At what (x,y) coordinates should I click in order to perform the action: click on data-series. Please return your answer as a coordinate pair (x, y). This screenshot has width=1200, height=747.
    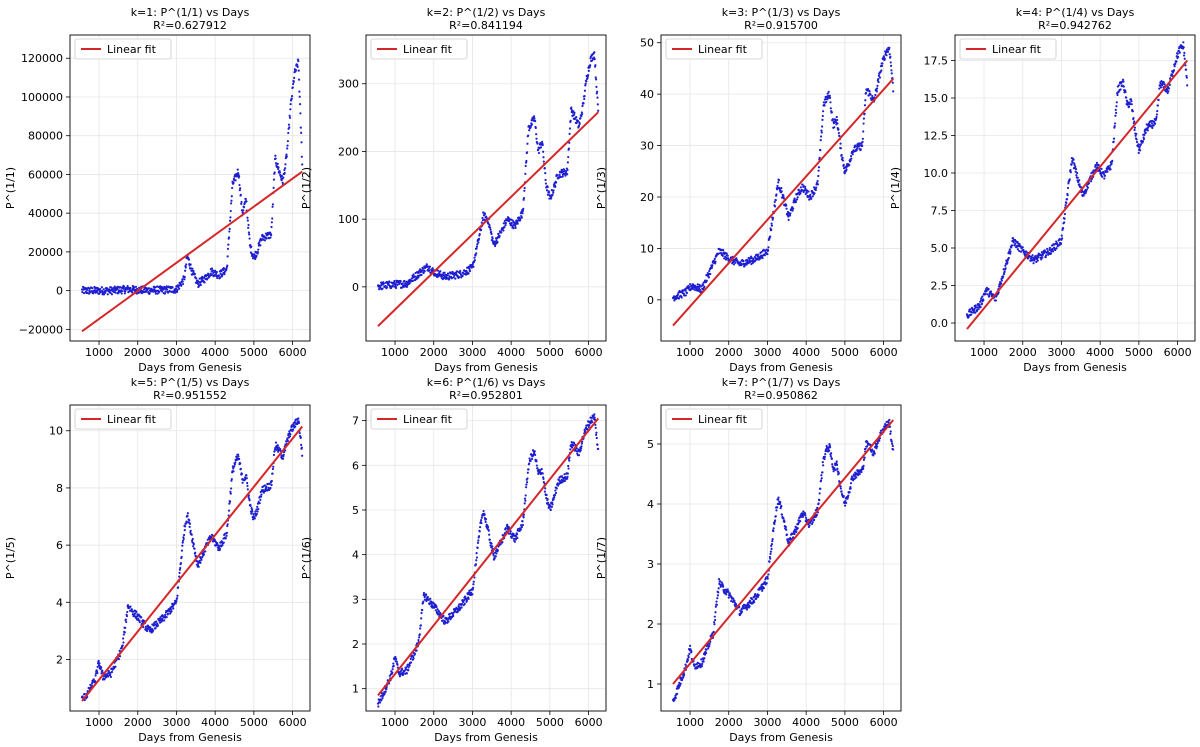
    Looking at the image, I should click on (488, 171).